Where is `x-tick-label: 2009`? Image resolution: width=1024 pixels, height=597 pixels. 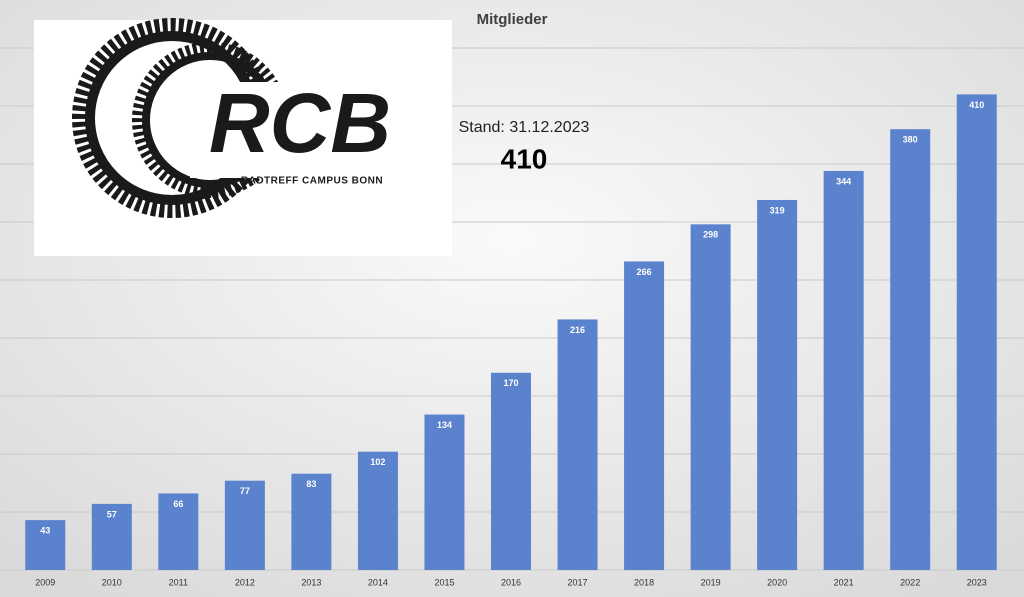 x-tick-label: 2009 is located at coordinates (45, 582).